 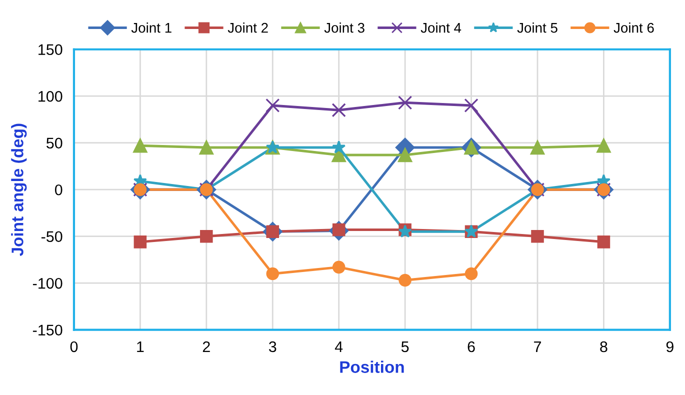 What do you see at coordinates (74, 346) in the screenshot?
I see `x-tick-label: 0` at bounding box center [74, 346].